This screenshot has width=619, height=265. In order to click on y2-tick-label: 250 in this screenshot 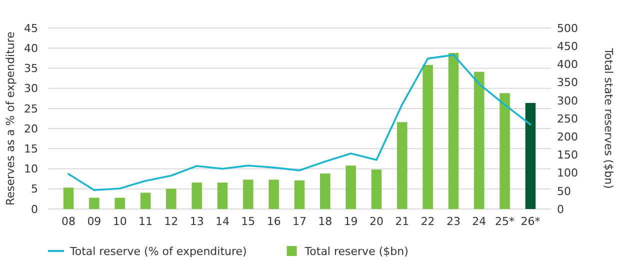, I will do `click(567, 119)`.